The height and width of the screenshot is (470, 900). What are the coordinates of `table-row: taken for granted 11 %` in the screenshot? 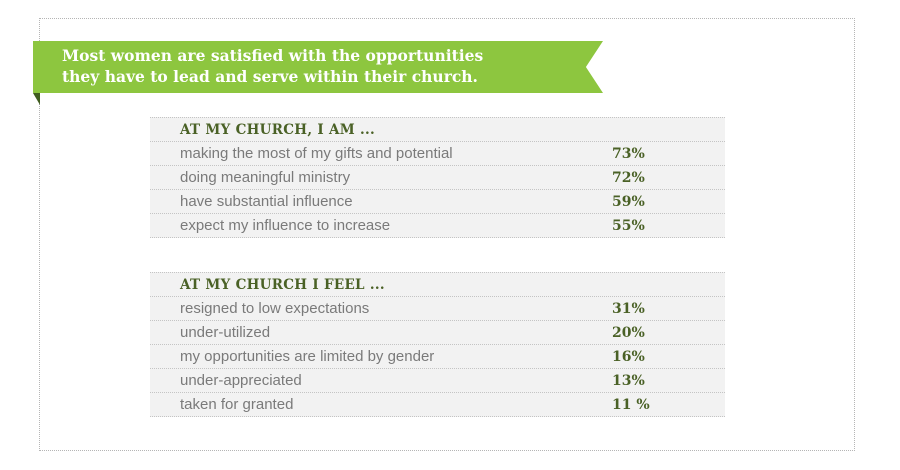 It's located at (437, 404).